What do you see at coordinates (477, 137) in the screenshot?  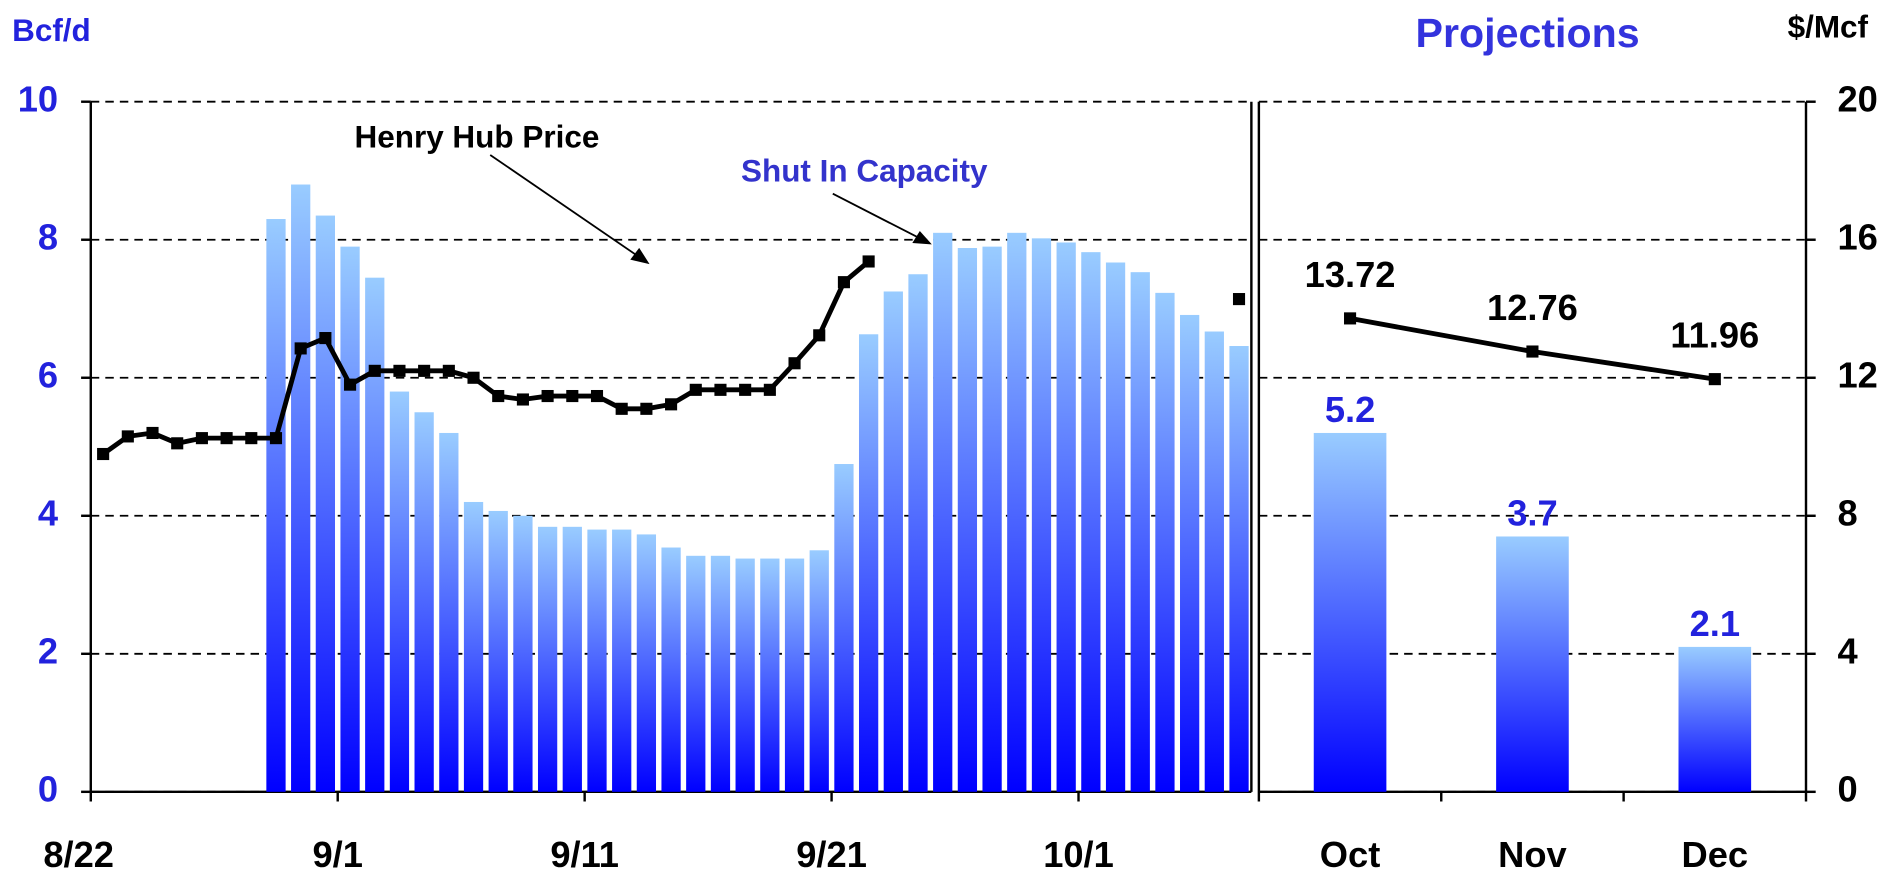 I see `price-annotation: Henry Hub Price` at bounding box center [477, 137].